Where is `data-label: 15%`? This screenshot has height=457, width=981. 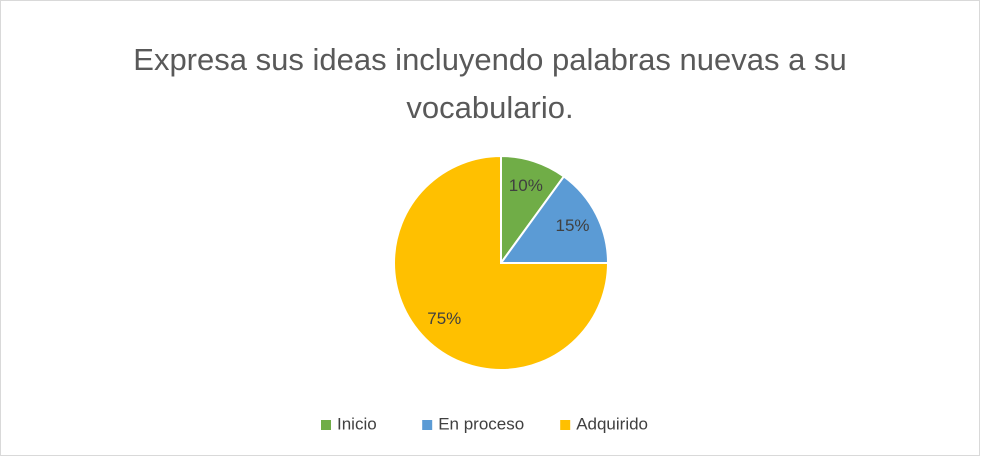
data-label: 15% is located at coordinates (572, 225).